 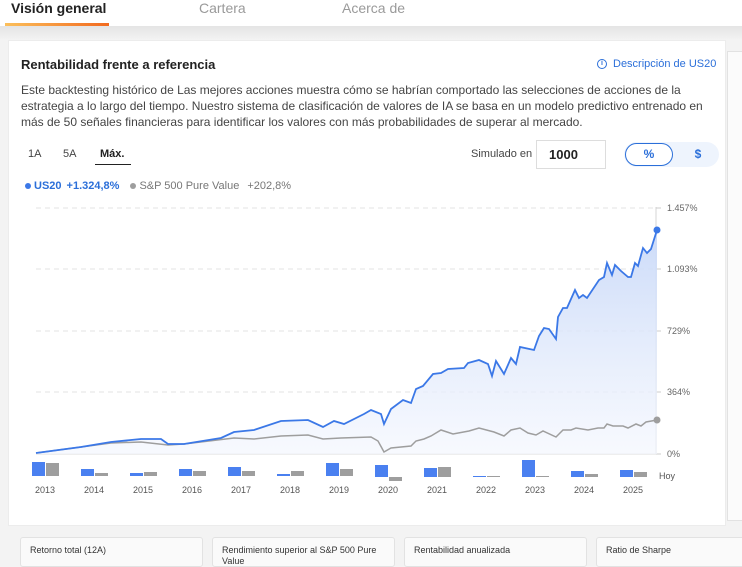 I want to click on y-tick-729: 729%, so click(x=678, y=331).